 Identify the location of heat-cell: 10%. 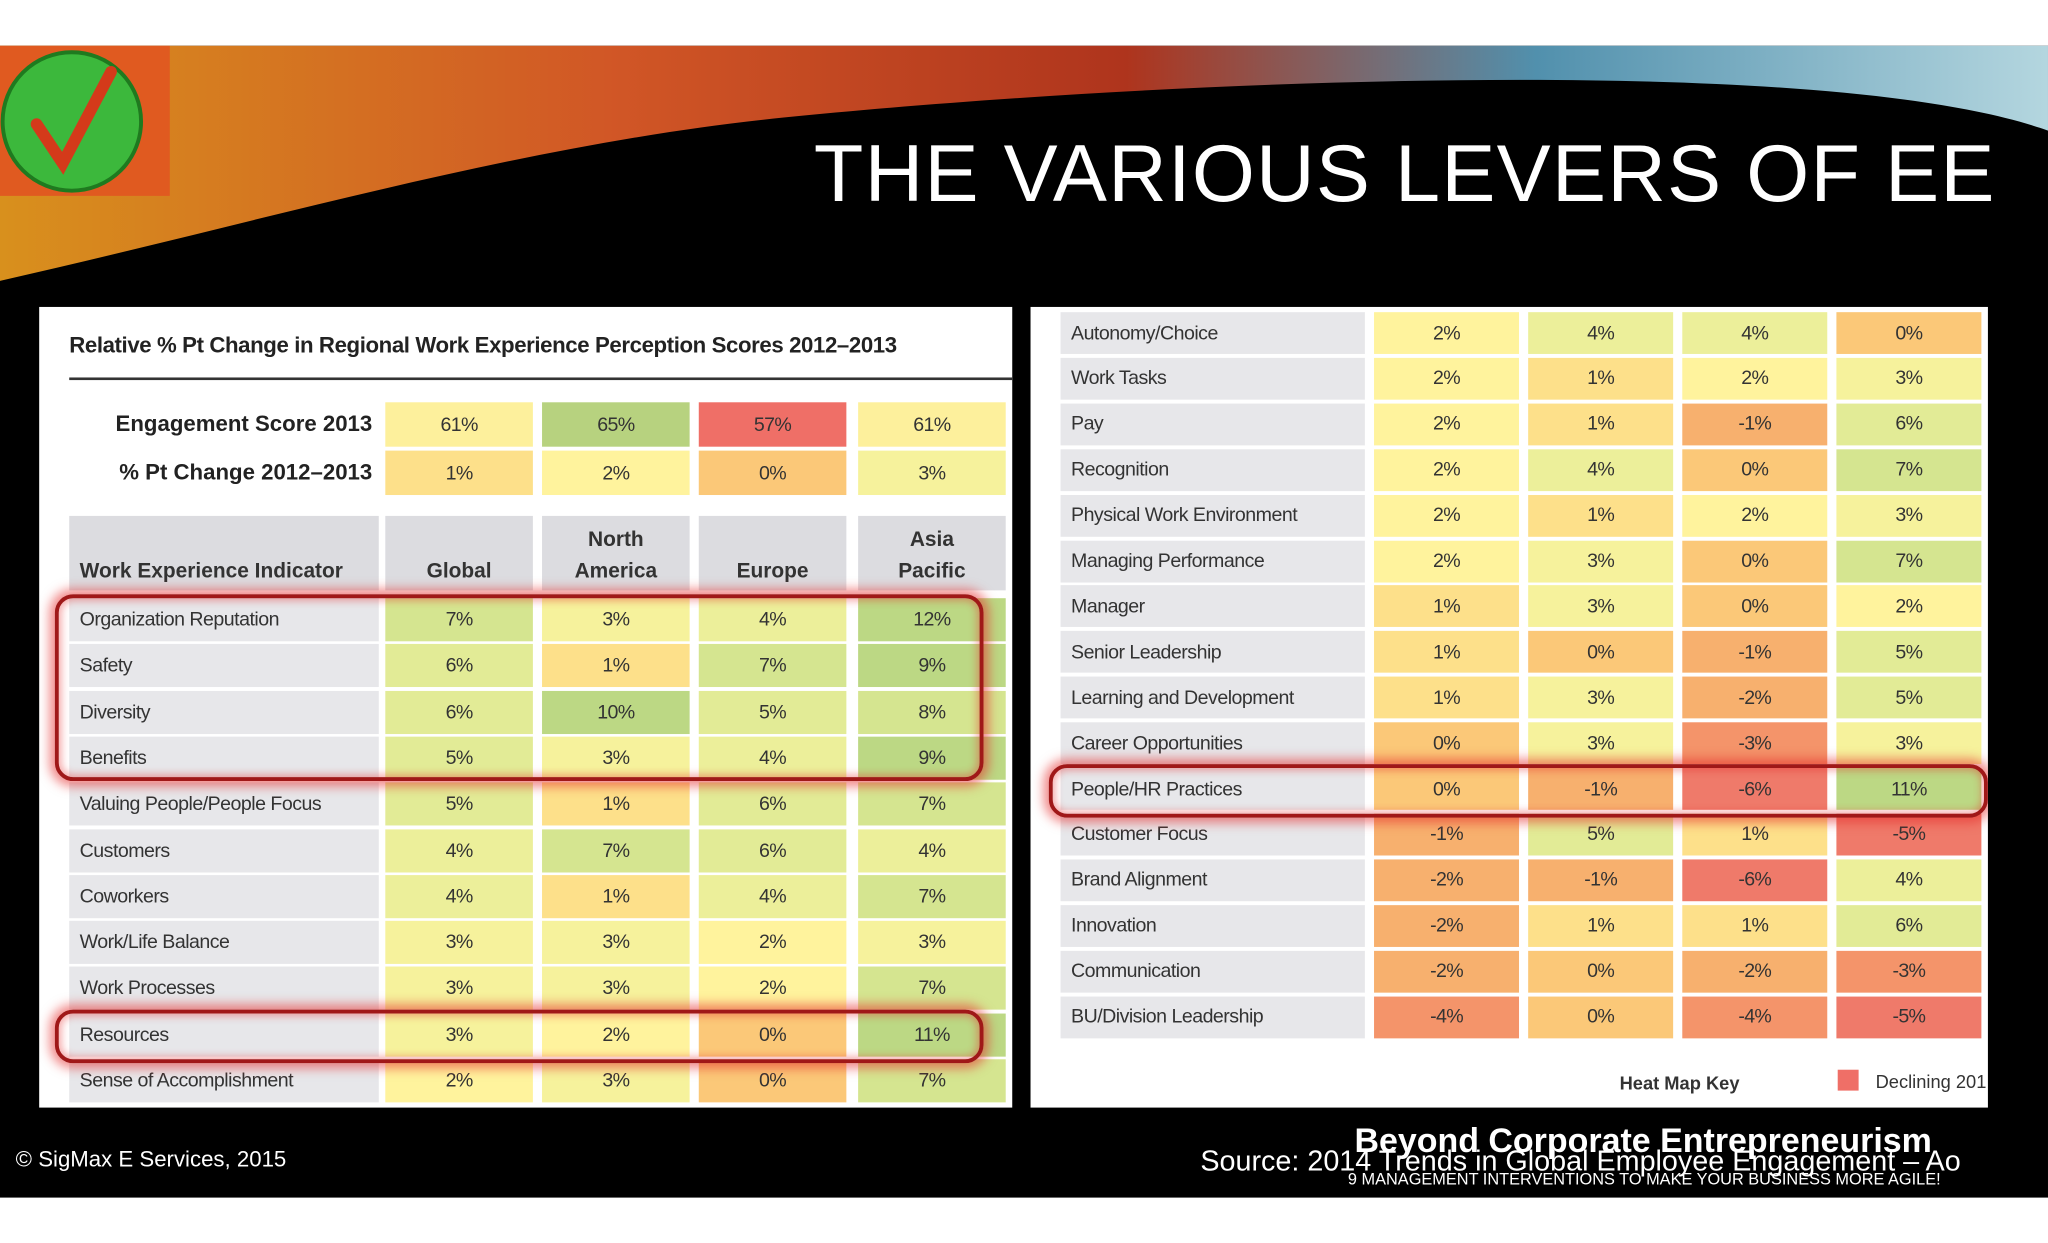
(616, 712).